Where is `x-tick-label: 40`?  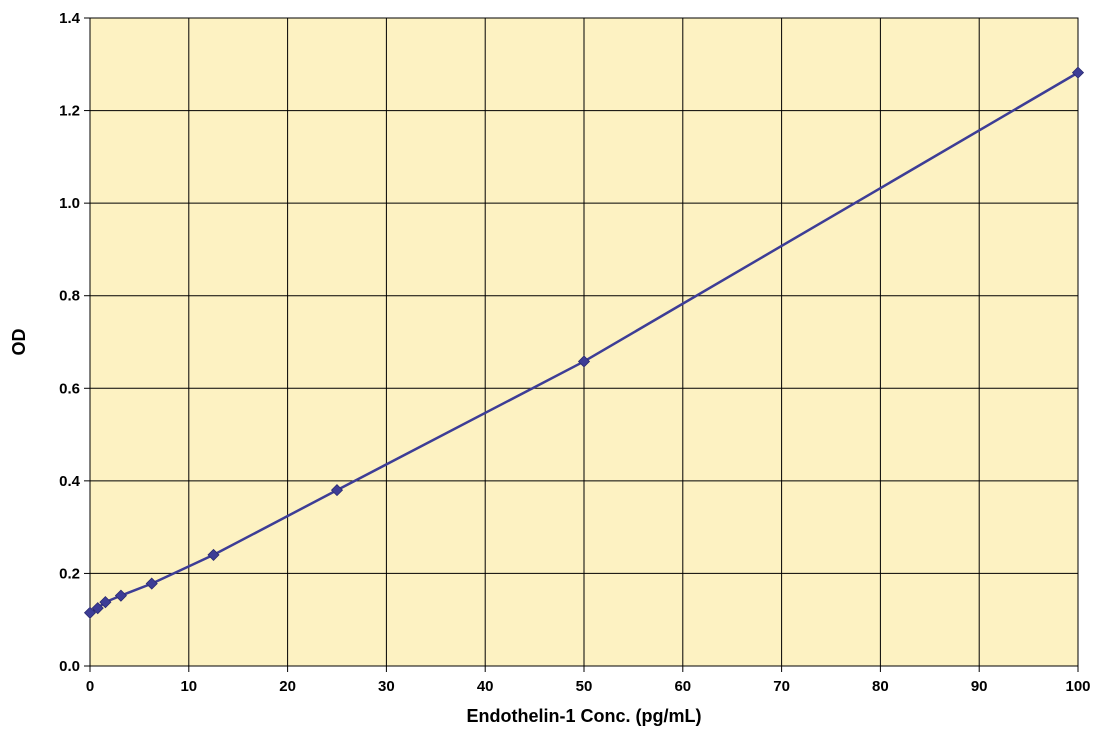
x-tick-label: 40 is located at coordinates (485, 686).